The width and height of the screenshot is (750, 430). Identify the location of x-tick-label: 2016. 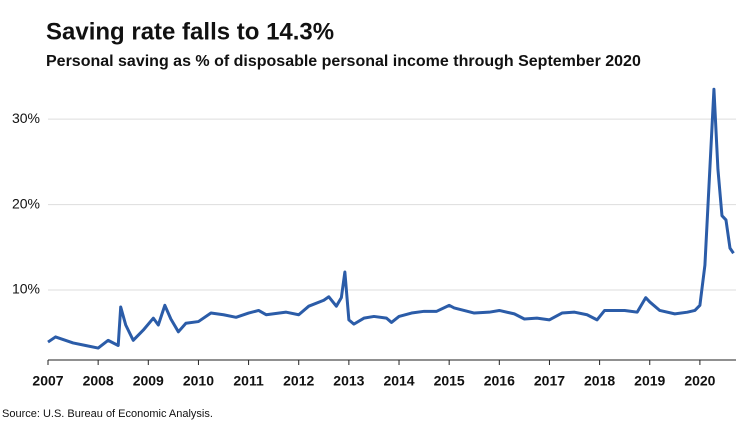
(499, 381).